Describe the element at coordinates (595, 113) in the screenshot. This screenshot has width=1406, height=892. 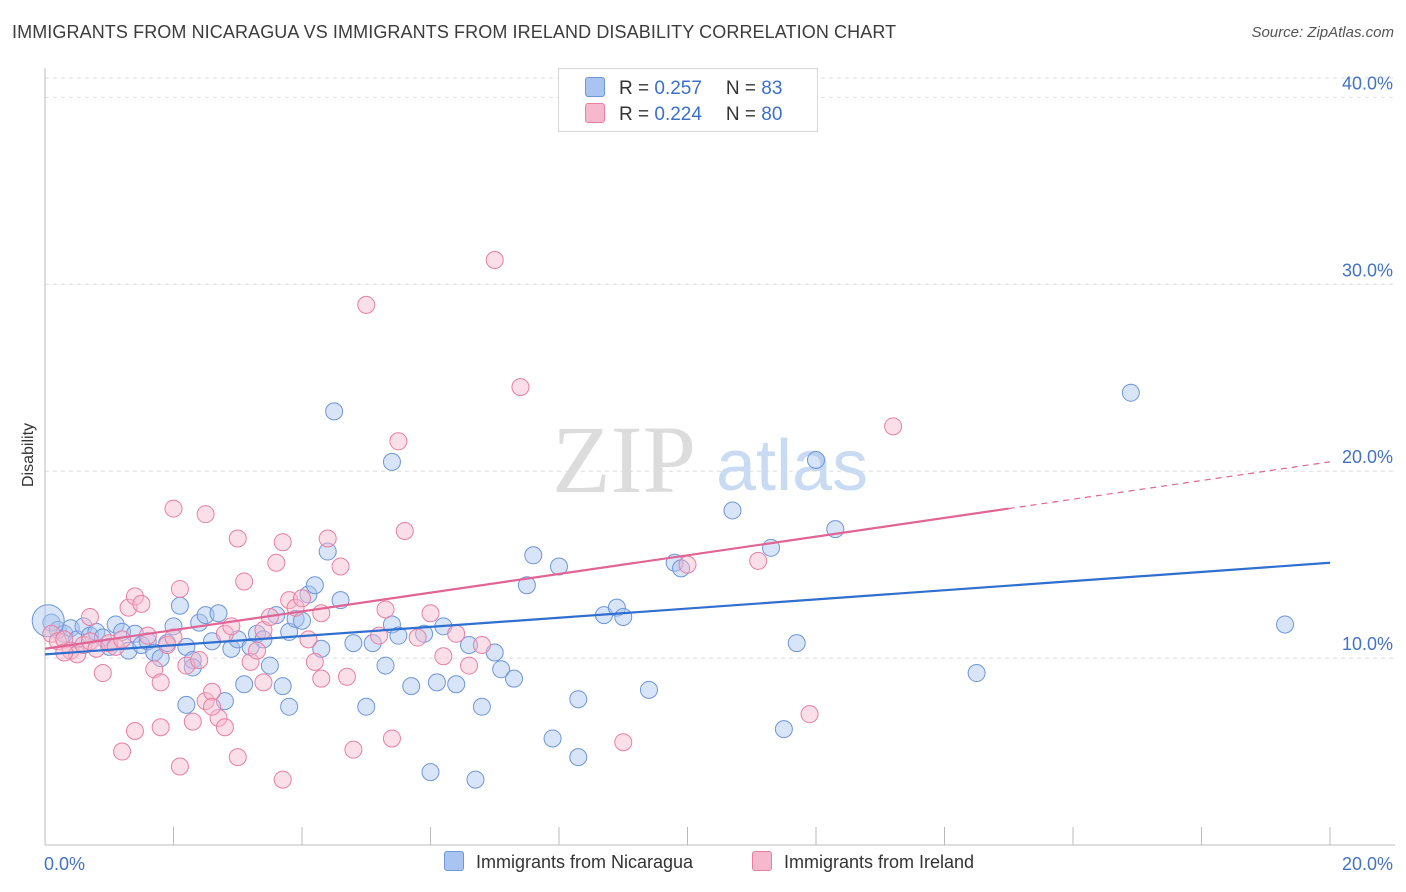
I see `legend-swatch-pink` at that location.